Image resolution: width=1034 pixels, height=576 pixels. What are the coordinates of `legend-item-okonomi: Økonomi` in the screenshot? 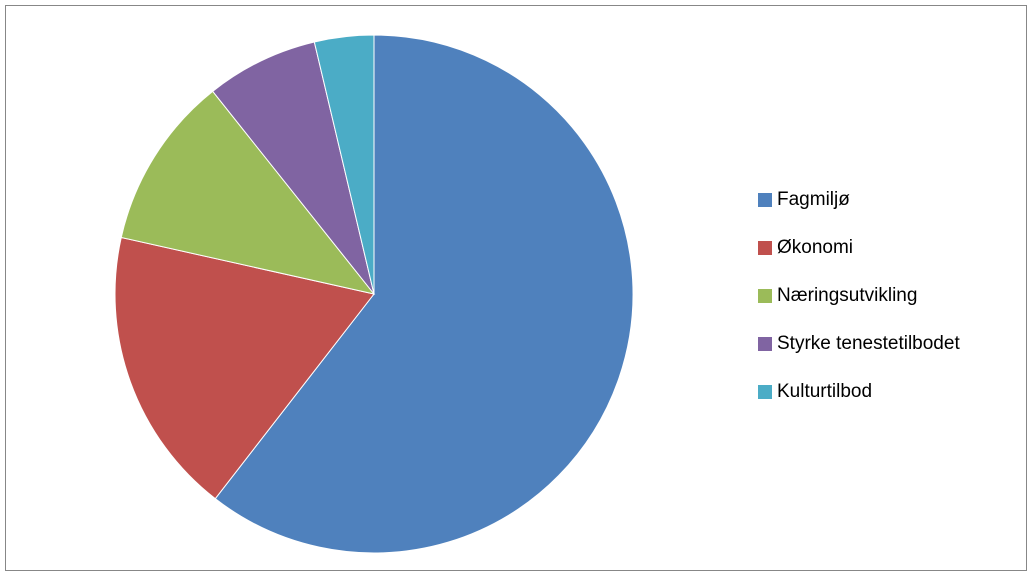 It's located at (859, 248).